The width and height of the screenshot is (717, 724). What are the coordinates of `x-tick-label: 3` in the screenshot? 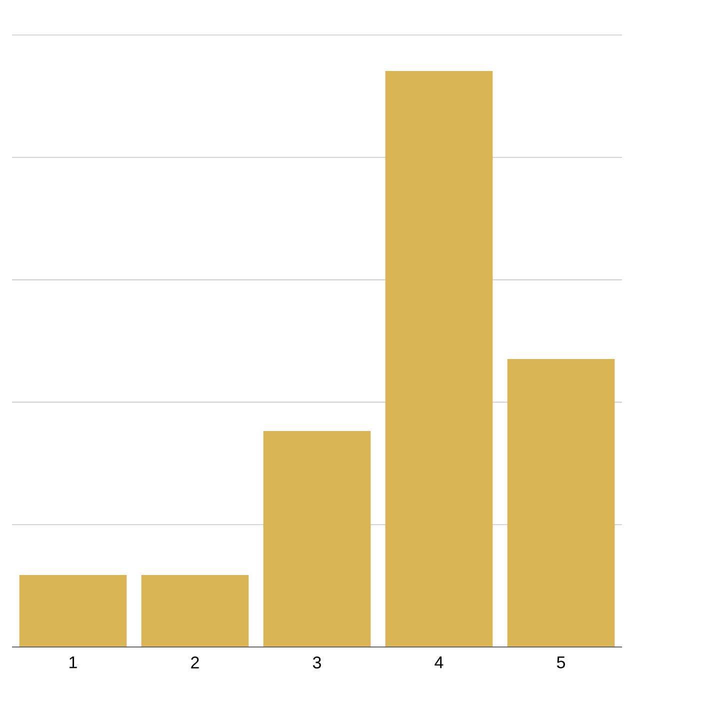 It's located at (316, 662).